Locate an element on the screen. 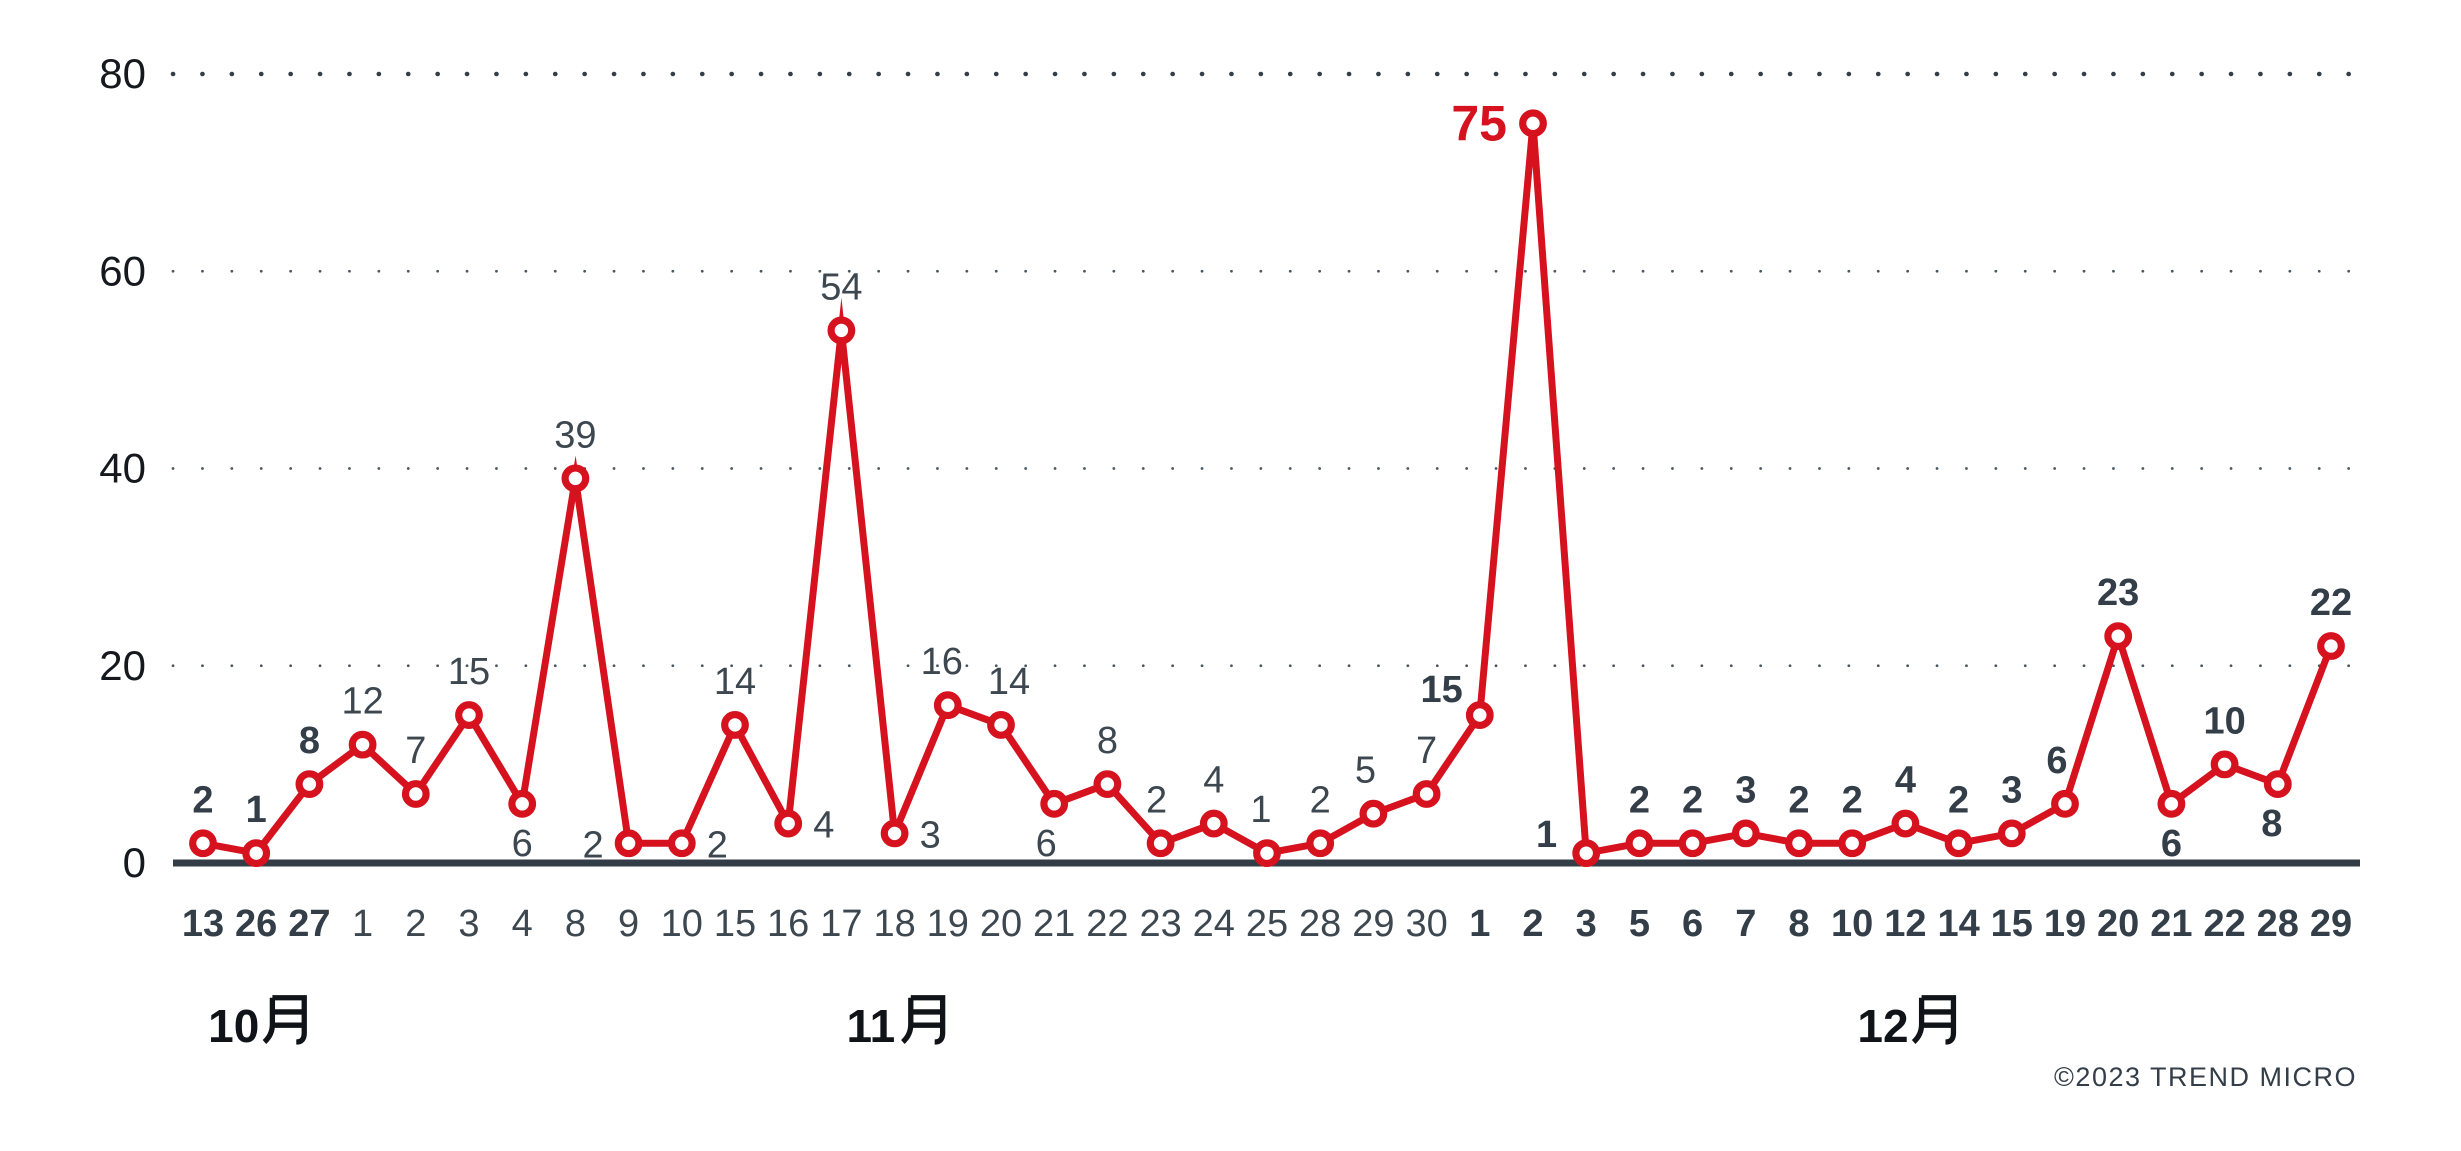 This screenshot has height=1151, width=2461. month-label-digits: 12 is located at coordinates (1882, 1026).